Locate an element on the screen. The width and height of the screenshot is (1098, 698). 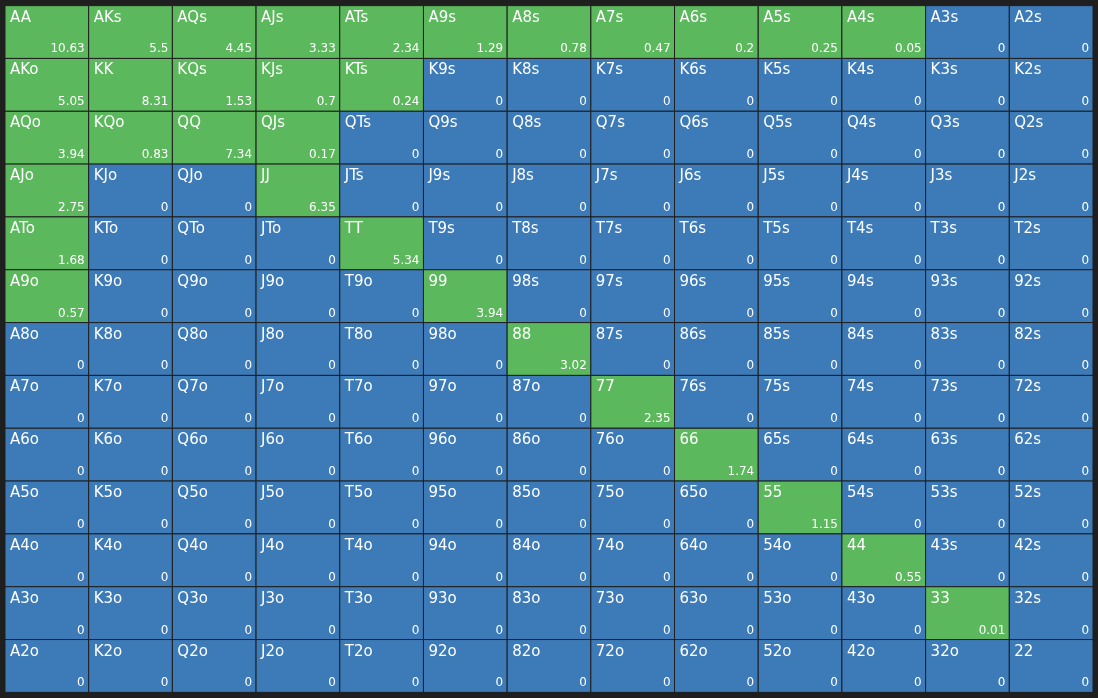
annotation: QTs is located at coordinates (358, 122).